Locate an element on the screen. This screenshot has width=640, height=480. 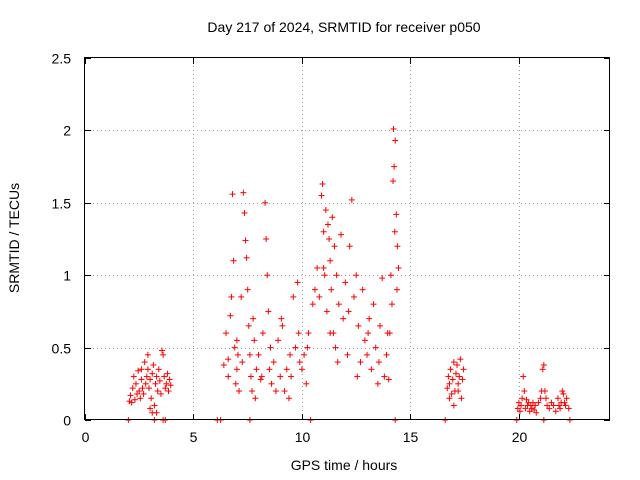
x-tick-label: 20 is located at coordinates (520, 437).